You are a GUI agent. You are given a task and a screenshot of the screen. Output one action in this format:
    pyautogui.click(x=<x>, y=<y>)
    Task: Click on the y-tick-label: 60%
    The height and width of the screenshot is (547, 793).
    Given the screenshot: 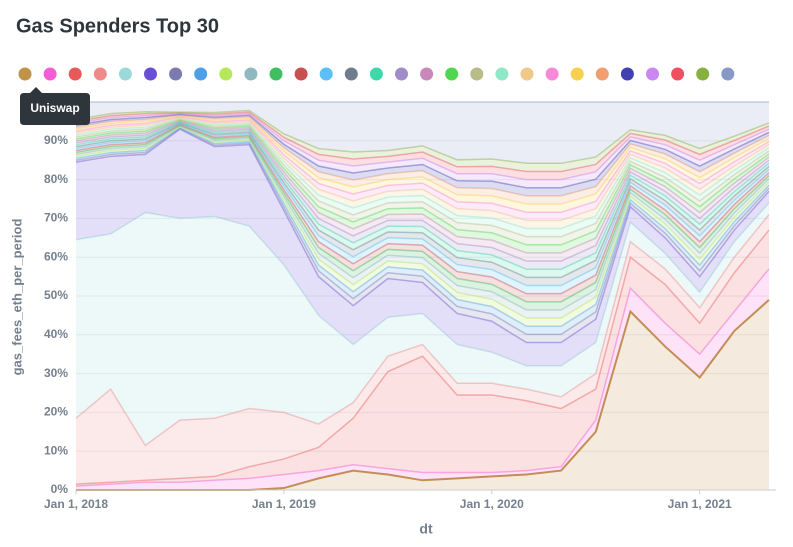 What is the action you would take?
    pyautogui.click(x=56, y=256)
    